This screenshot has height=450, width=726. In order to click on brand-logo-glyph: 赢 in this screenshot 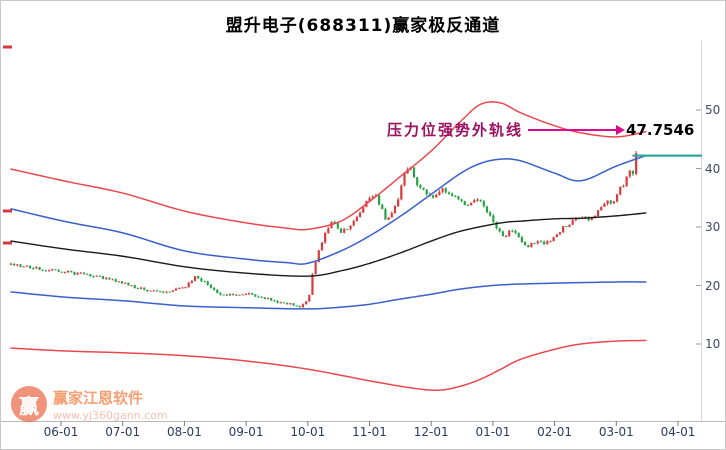, I will do `click(29, 405)`.